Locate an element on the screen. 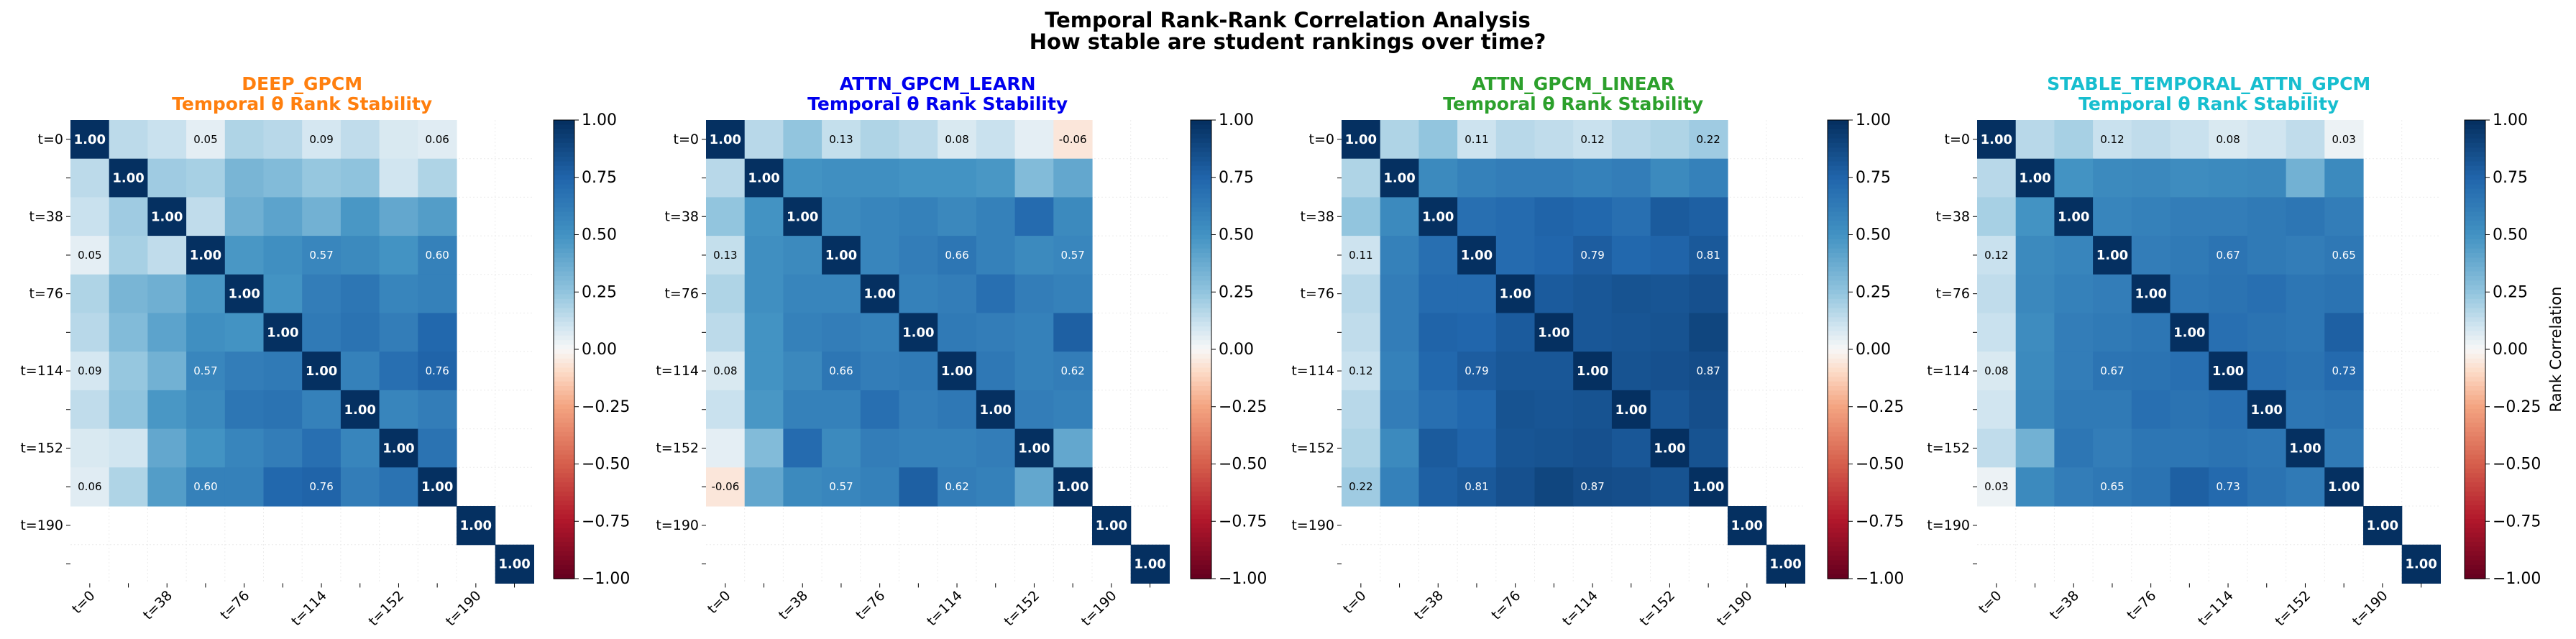  colorbar-label: Rank Correlation is located at coordinates (2555, 350).